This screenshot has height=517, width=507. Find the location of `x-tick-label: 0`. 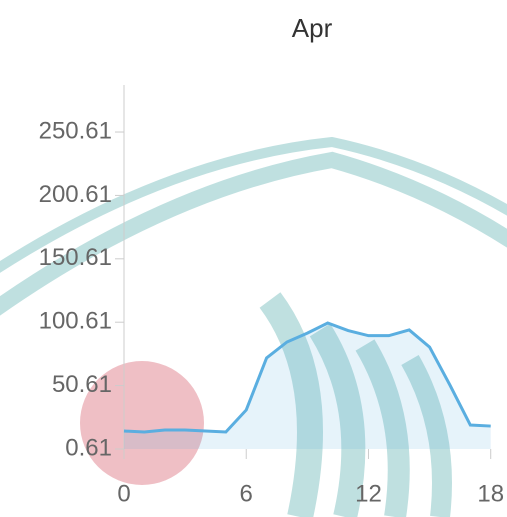

x-tick-label: 0 is located at coordinates (123, 493).